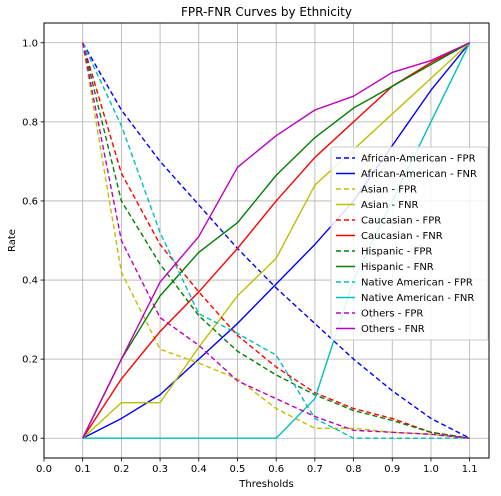 This screenshot has height=496, width=501. I want to click on x-tick-label: 1.0, so click(431, 469).